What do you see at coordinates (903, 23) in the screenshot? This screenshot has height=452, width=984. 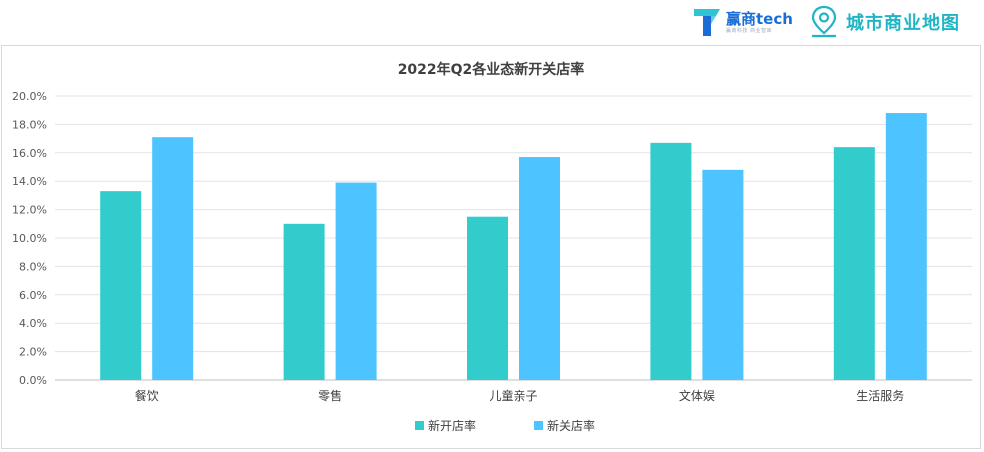 I see `logo2-text: 城市商业地图` at bounding box center [903, 23].